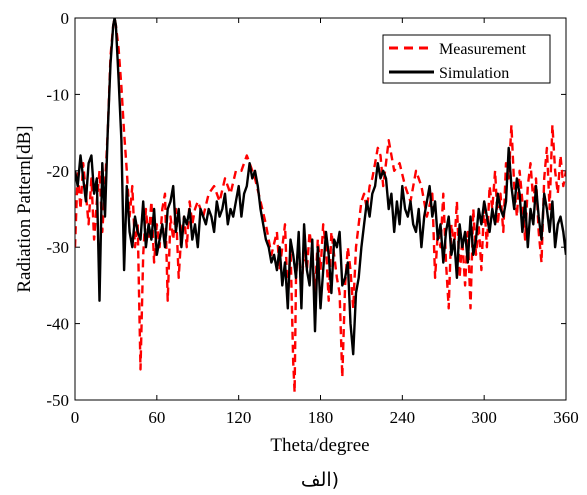 Image resolution: width=587 pixels, height=495 pixels. Describe the element at coordinates (57, 94) in the screenshot. I see `y-tick-label: -10` at that location.